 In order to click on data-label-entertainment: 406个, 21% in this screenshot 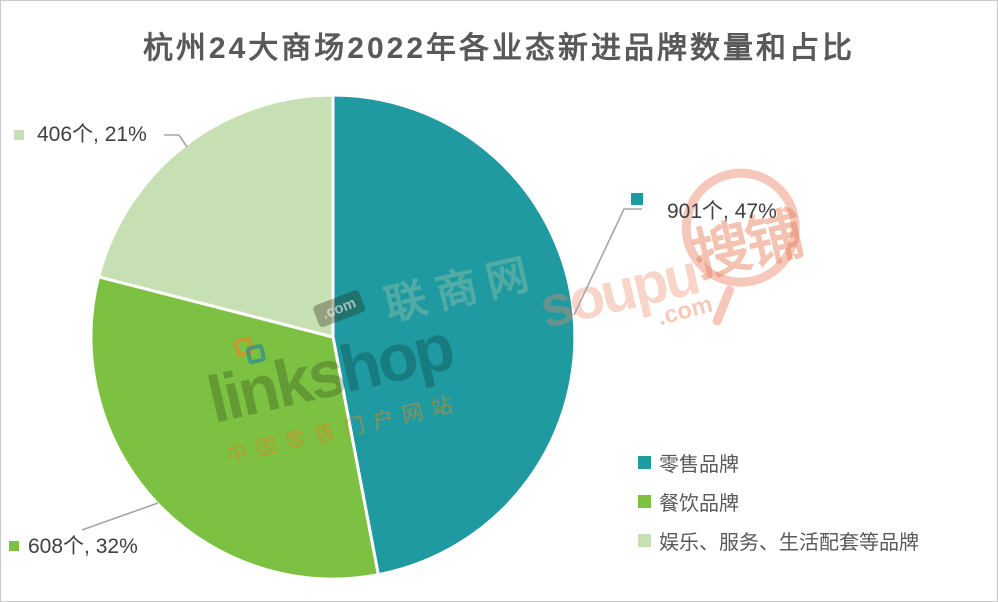, I will do `click(92, 134)`.